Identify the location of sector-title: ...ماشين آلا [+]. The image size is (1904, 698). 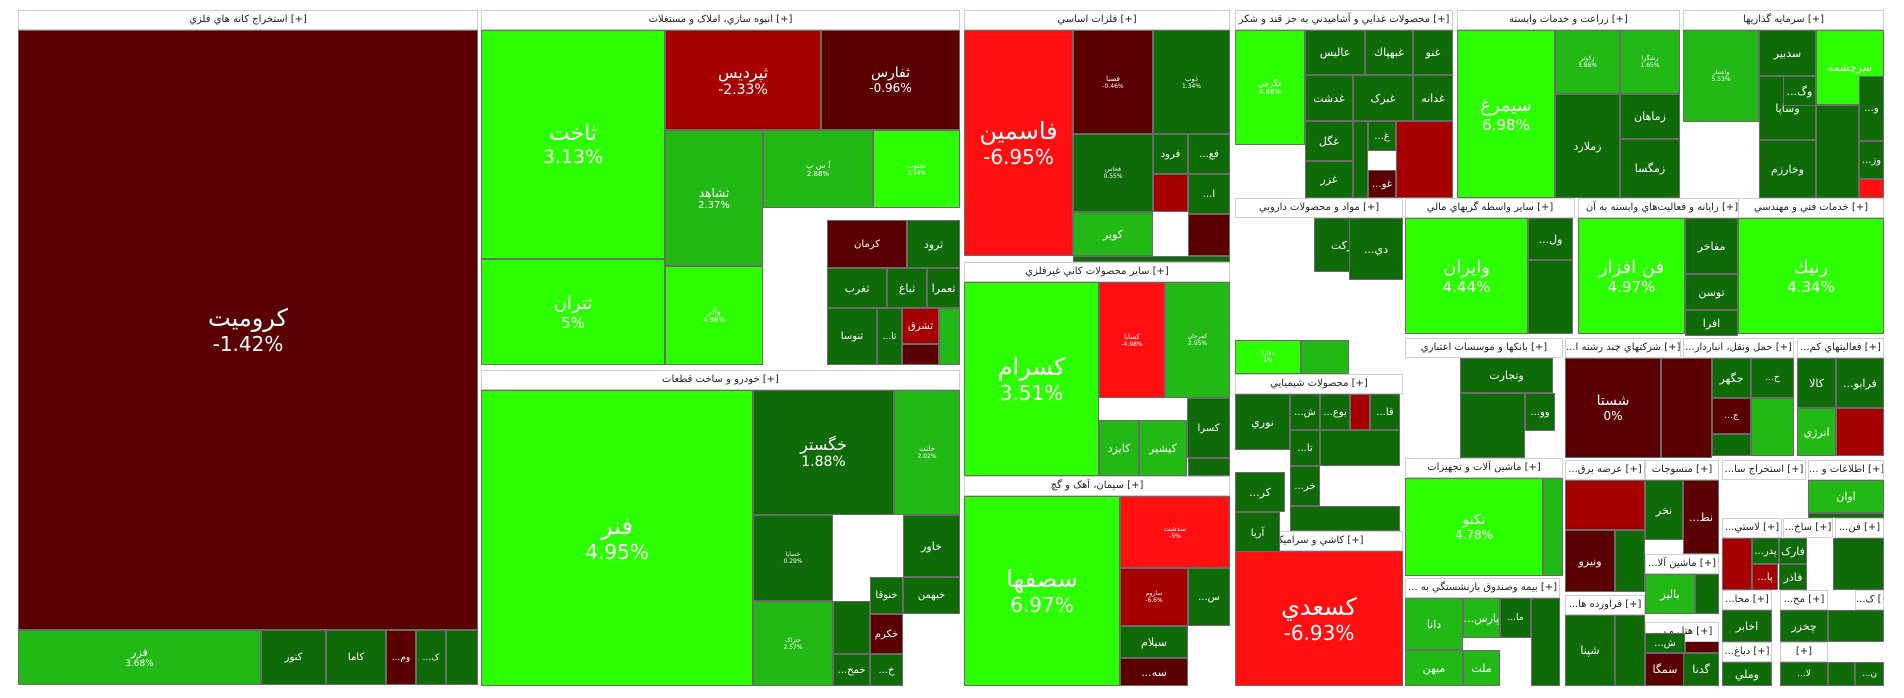
(1682, 564).